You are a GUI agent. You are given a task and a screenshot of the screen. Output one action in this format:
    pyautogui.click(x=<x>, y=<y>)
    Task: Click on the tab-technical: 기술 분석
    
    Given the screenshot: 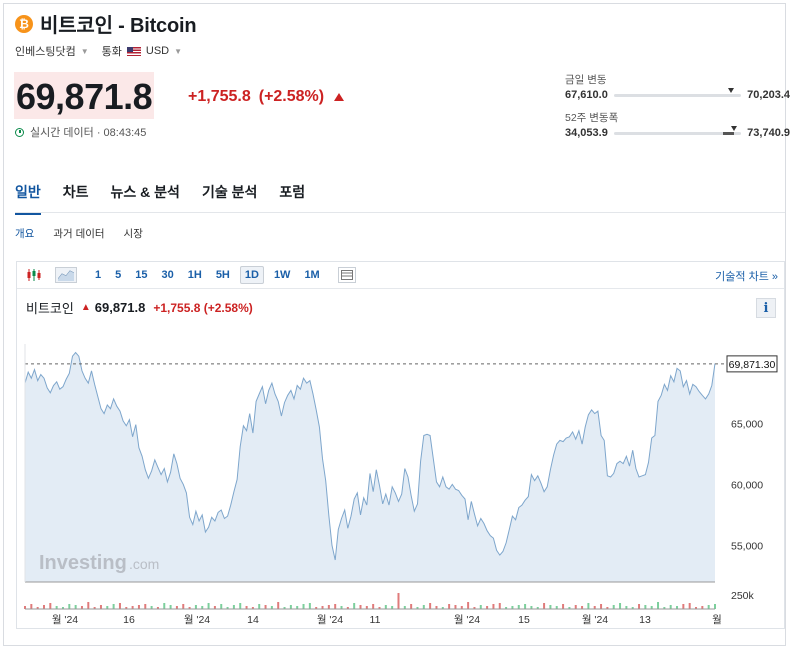 What is the action you would take?
    pyautogui.click(x=229, y=192)
    